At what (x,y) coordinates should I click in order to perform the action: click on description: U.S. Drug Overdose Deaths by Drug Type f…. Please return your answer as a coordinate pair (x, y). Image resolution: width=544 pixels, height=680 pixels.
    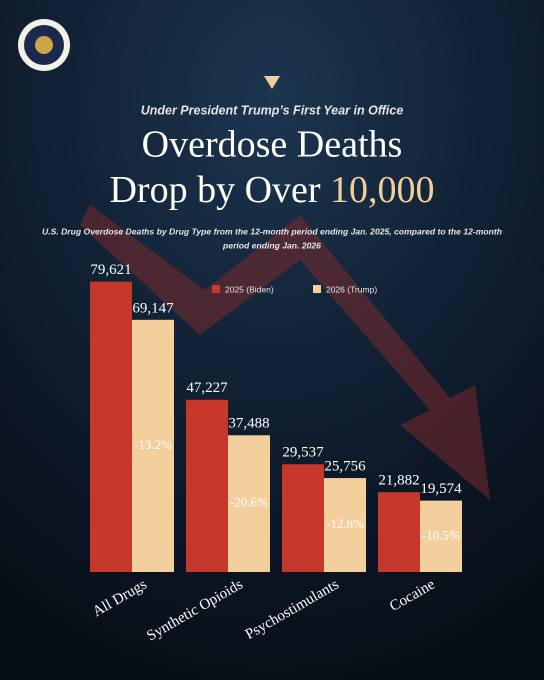
    Looking at the image, I should click on (272, 231).